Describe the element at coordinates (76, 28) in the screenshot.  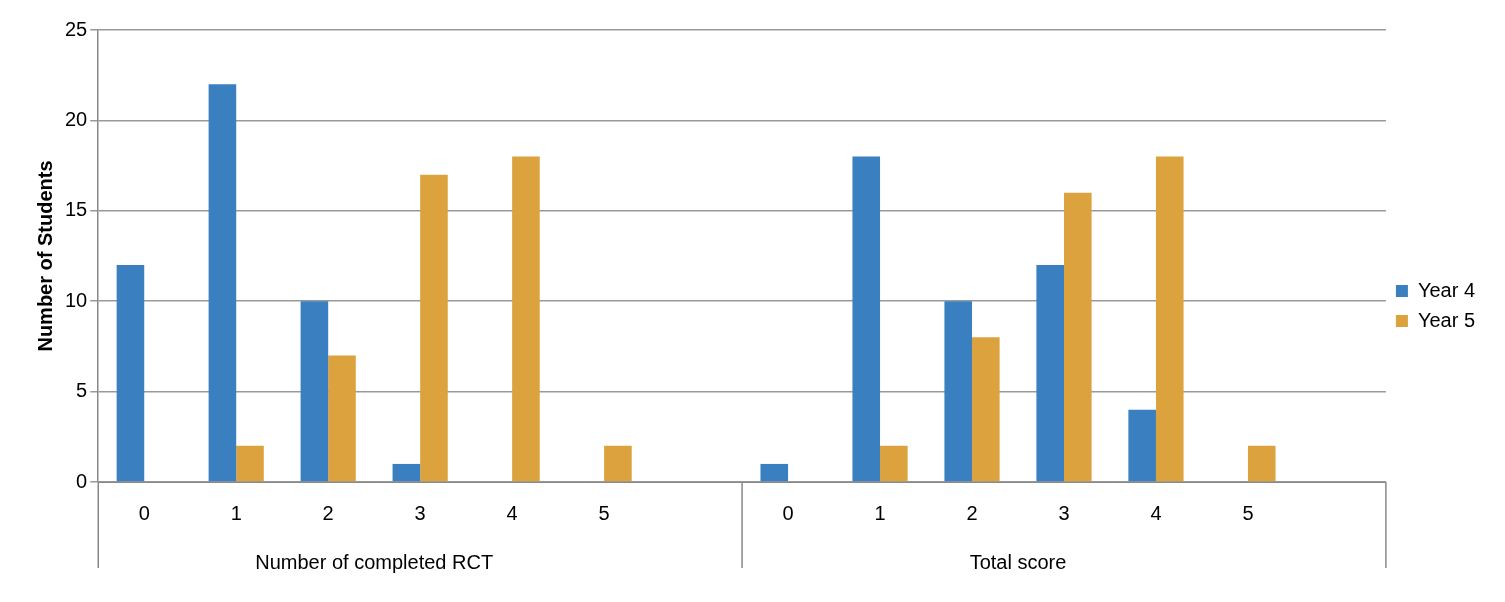
I see `y-tick-label: 25` at that location.